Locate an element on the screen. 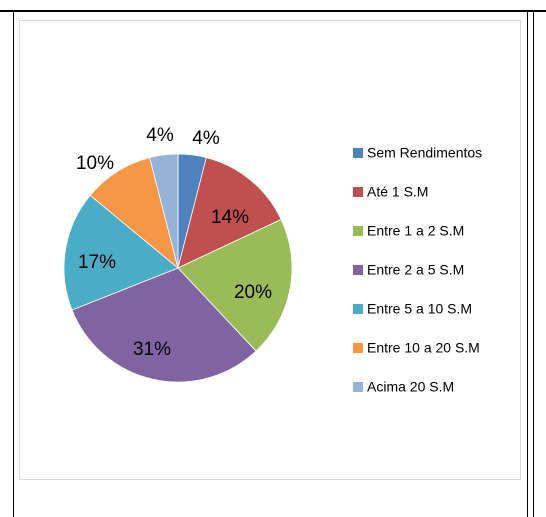 This screenshot has width=546, height=517. data-label: 17% is located at coordinates (97, 262).